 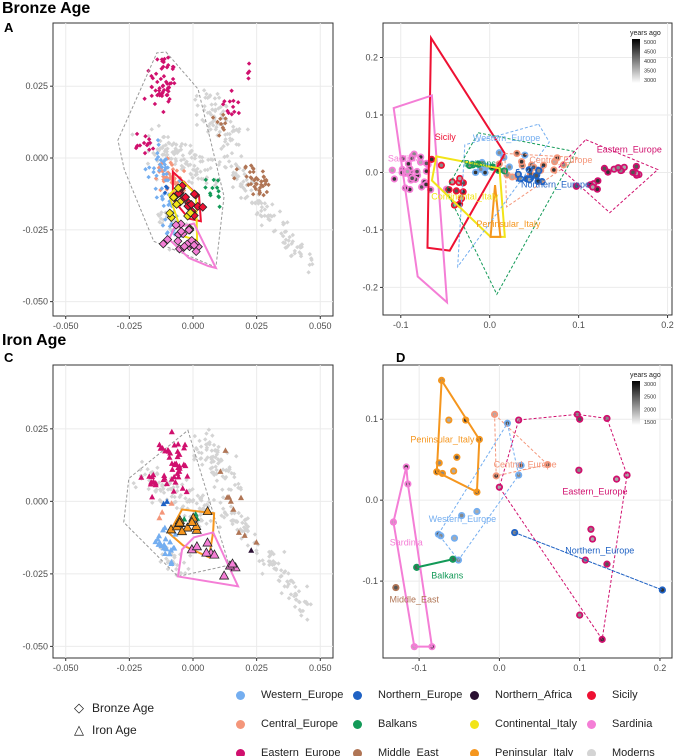 I want to click on legend-item-sardinia: Sardinia, so click(x=619, y=724).